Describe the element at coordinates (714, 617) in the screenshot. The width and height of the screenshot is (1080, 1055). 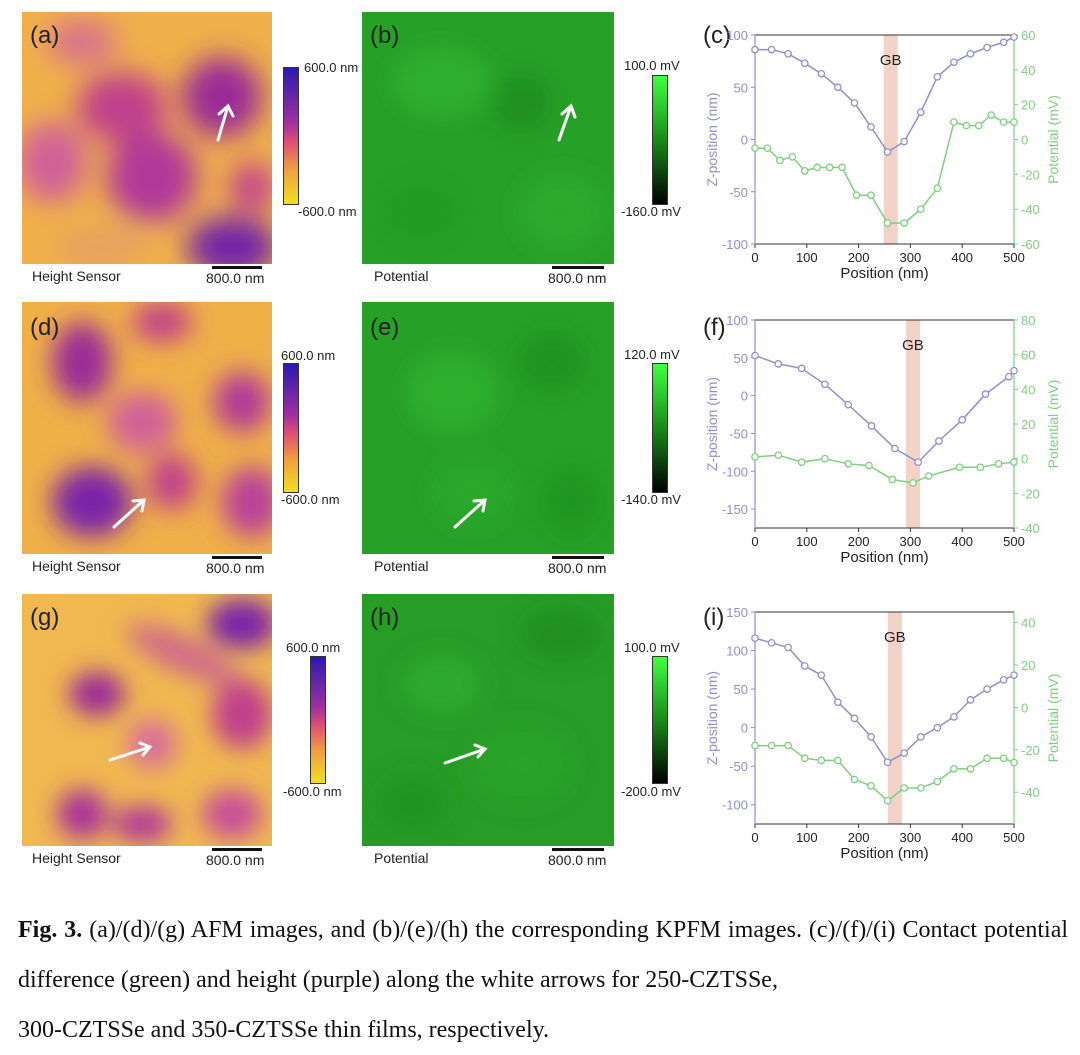
I see `panel-label-i: (i)` at that location.